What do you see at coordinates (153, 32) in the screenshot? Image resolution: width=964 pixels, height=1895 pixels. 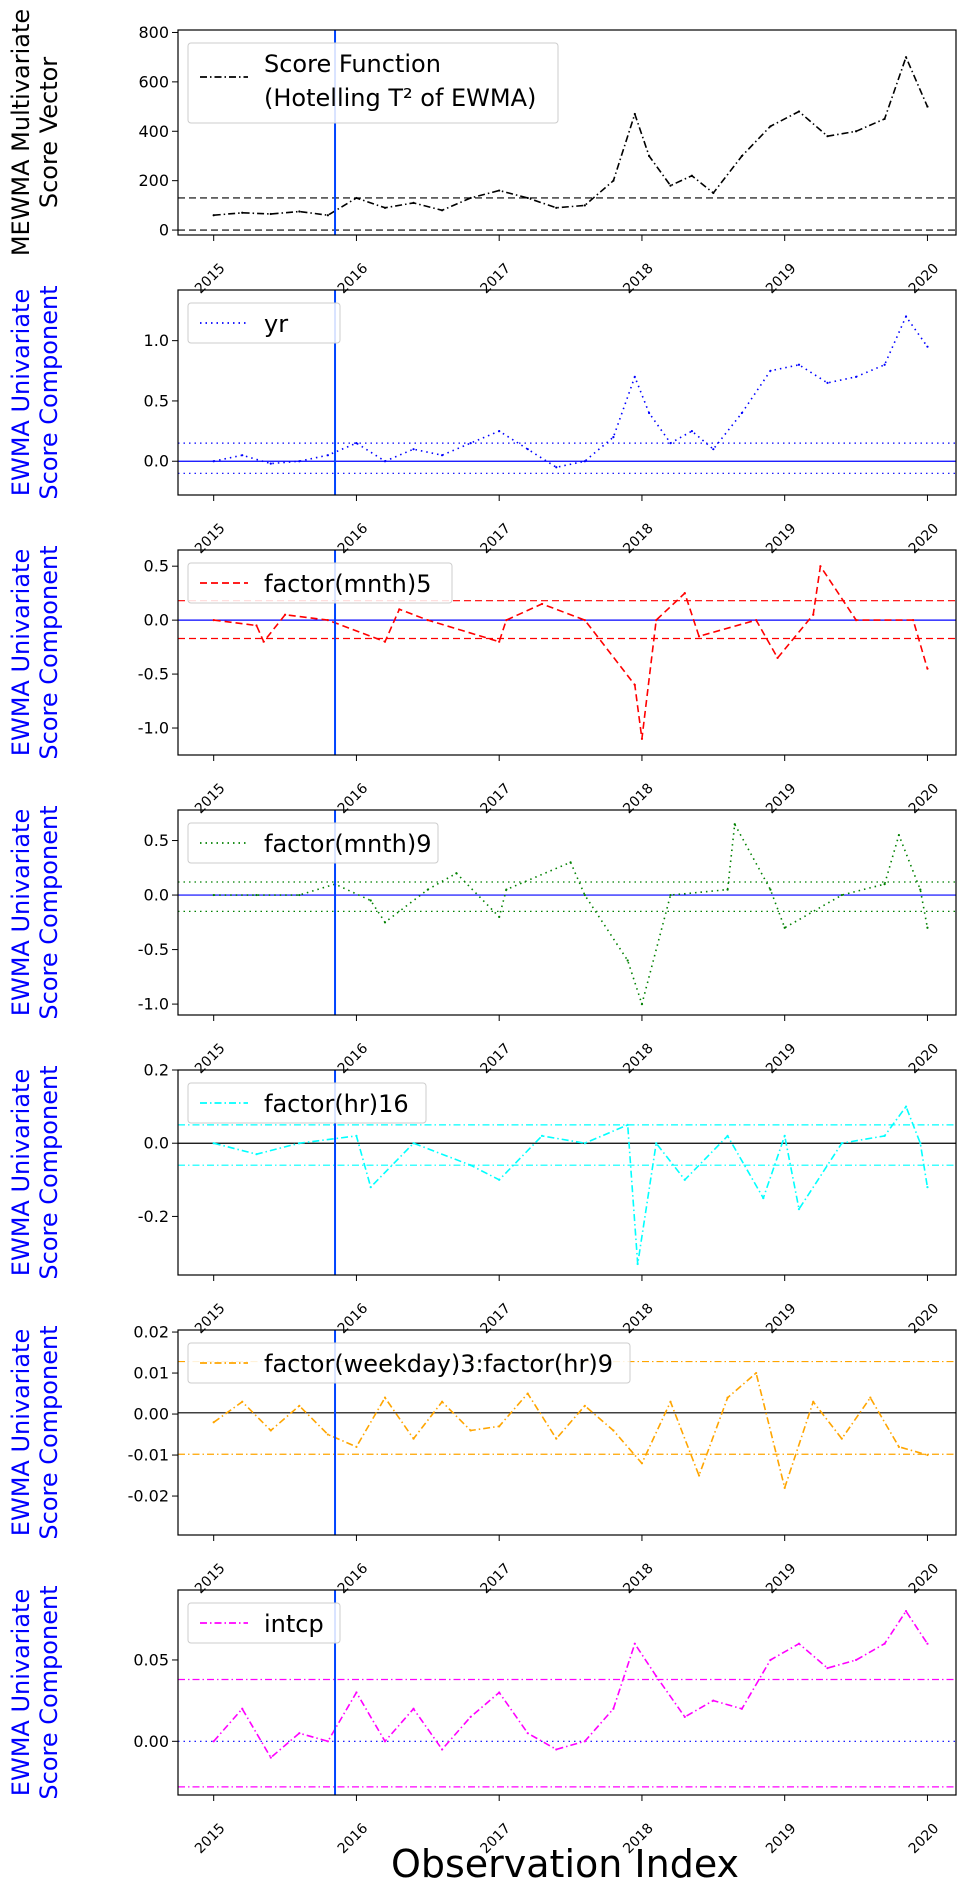 I see `y-tick-label: 800` at bounding box center [153, 32].